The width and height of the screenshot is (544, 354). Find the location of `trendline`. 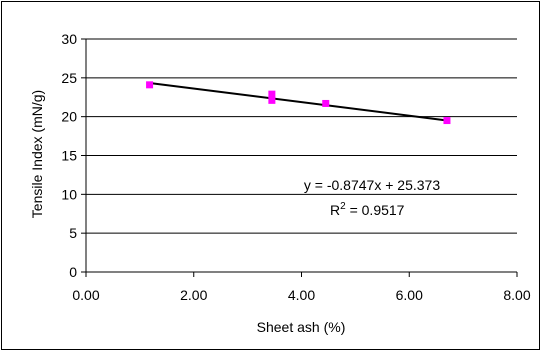

trendline is located at coordinates (298, 101).